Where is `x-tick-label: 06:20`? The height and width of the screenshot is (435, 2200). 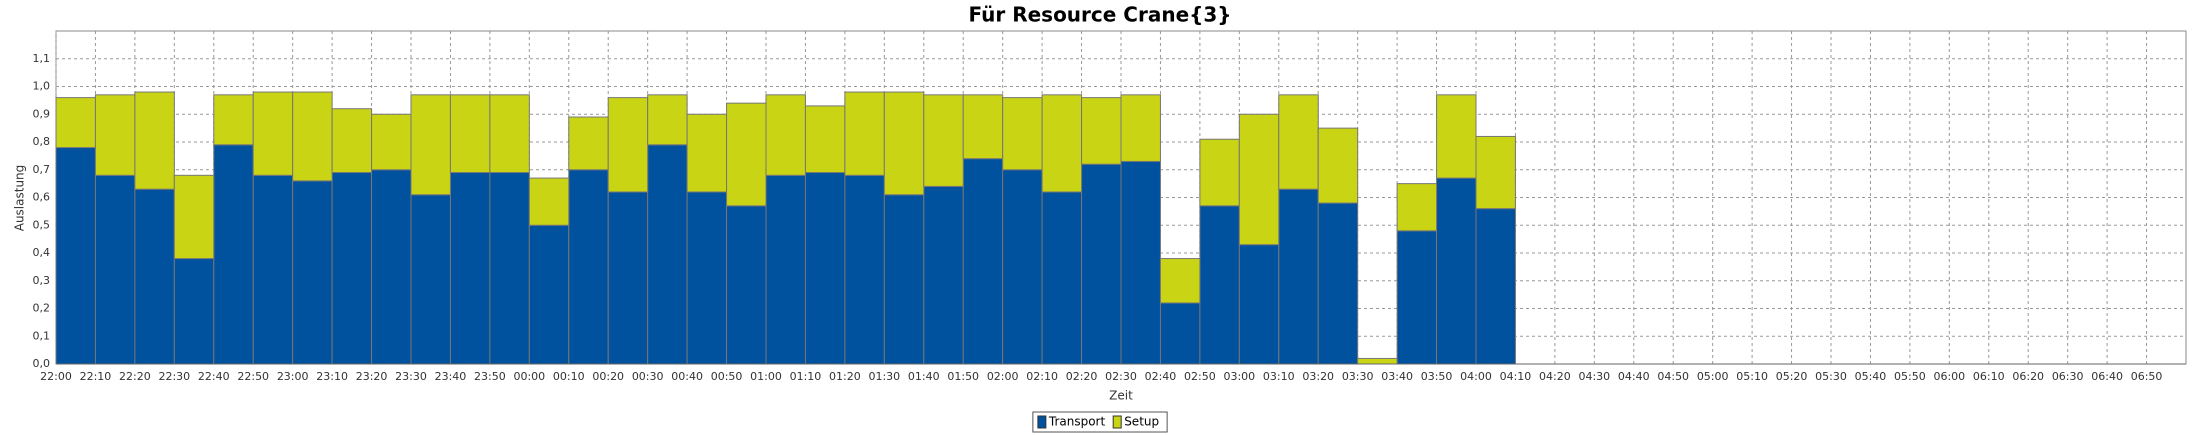
x-tick-label: 06:20 is located at coordinates (2028, 376).